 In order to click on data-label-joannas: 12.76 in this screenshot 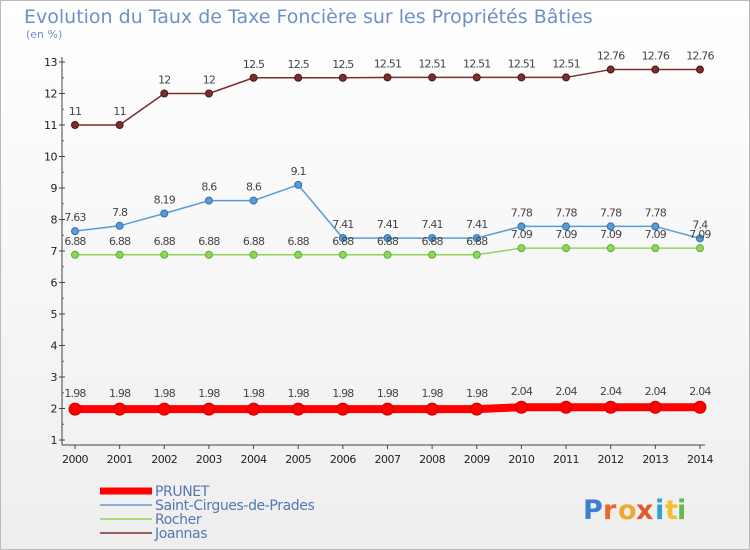, I will do `click(656, 56)`.